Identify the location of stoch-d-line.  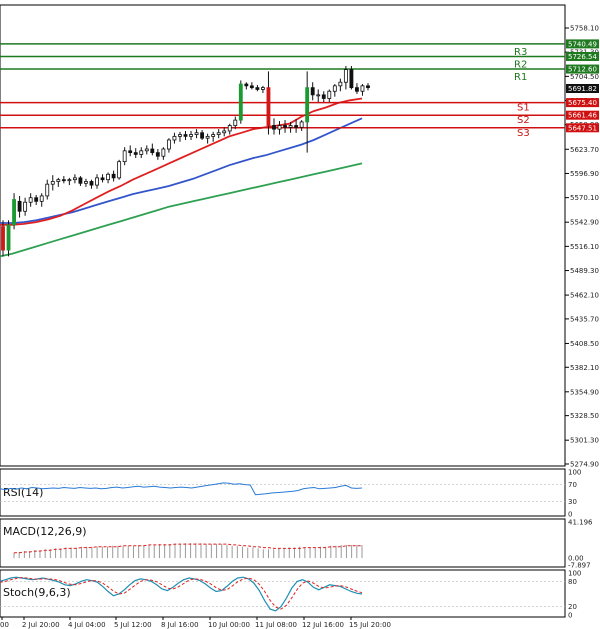
(181, 593).